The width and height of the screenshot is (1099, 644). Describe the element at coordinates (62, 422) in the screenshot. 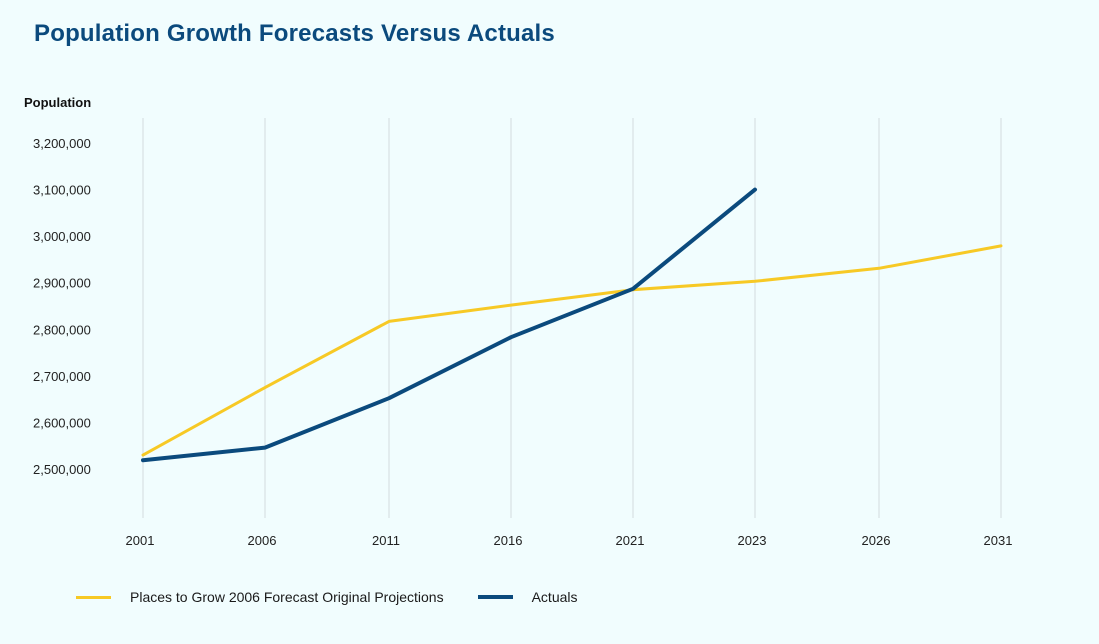

I see `y-tick-label: 2,600,000` at that location.